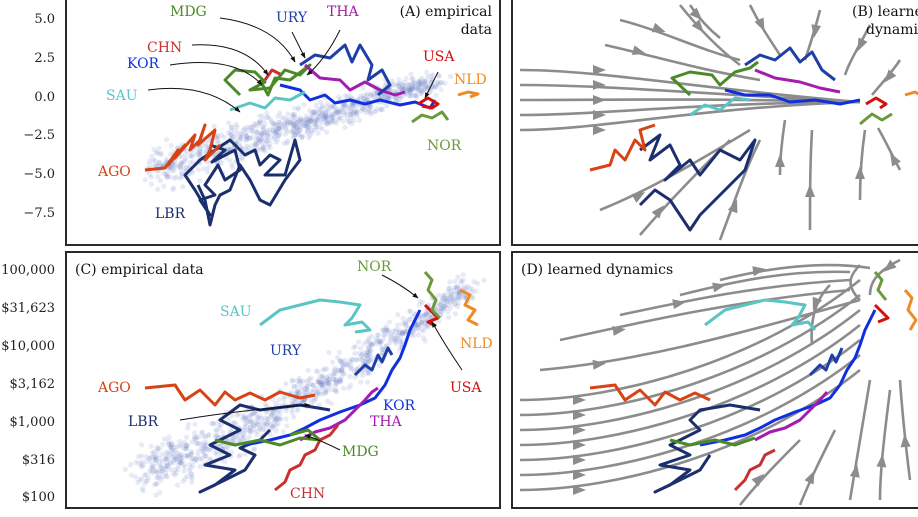 This screenshot has height=517, width=918. What do you see at coordinates (373, 361) in the screenshot?
I see `trajectory-c-ury` at bounding box center [373, 361].